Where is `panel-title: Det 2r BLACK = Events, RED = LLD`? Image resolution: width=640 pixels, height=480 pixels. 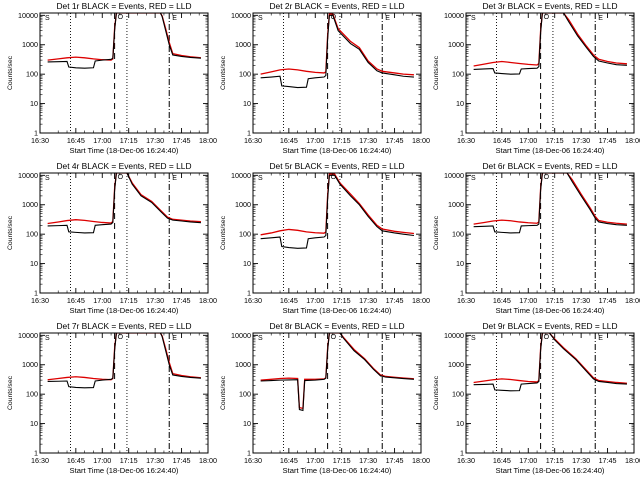
panel-title: Det 2r BLACK = Events, RED = LLD is located at coordinates (337, 6).